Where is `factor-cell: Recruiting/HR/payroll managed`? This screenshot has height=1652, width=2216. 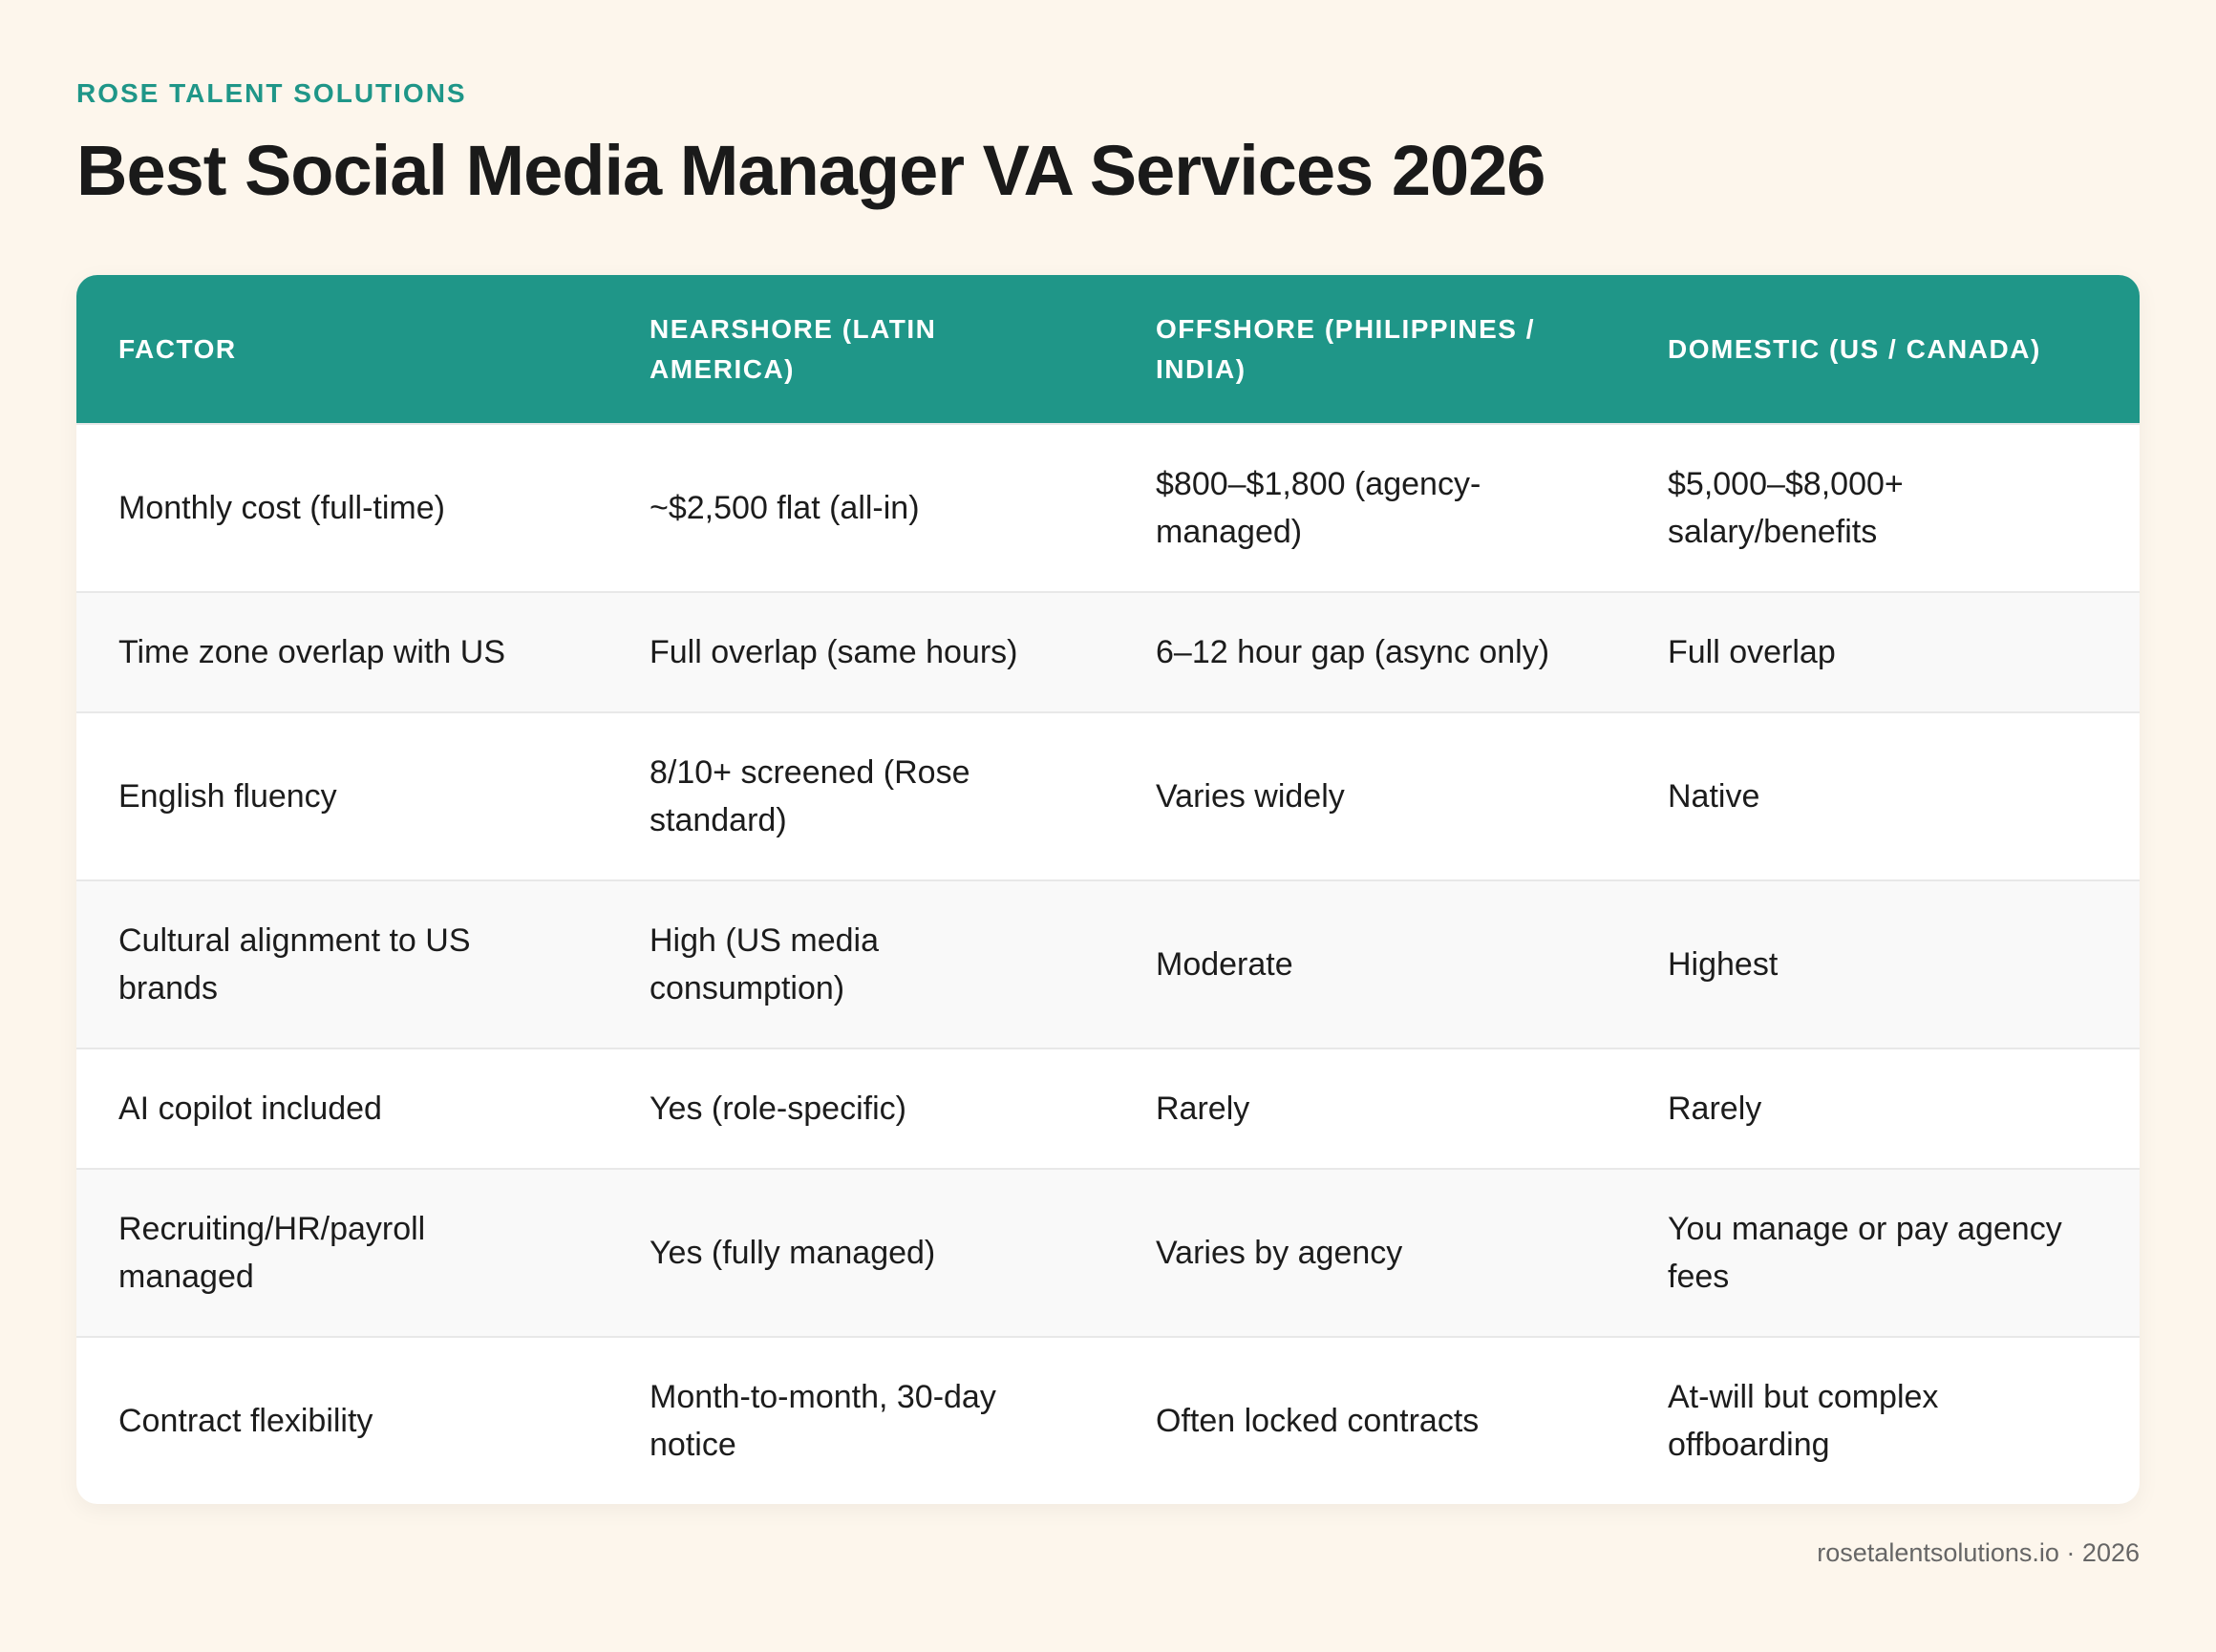
factor-cell: Recruiting/HR/payroll managed is located at coordinates (341, 1252).